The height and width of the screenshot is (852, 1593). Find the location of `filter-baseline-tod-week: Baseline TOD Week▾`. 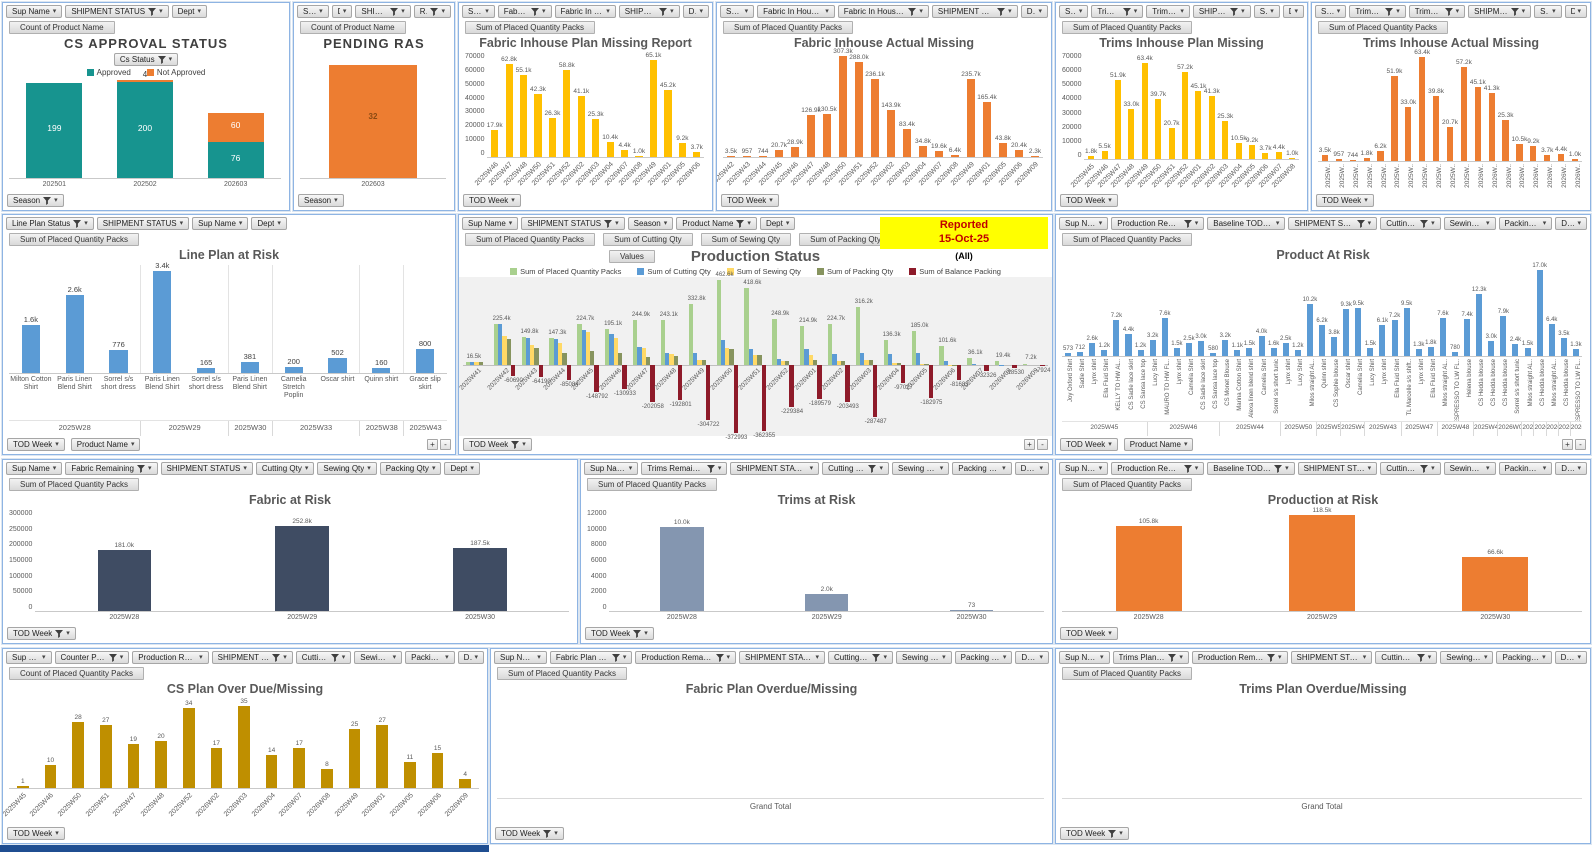

filter-baseline-tod-week: Baseline TOD Week▾ is located at coordinates (1246, 223).